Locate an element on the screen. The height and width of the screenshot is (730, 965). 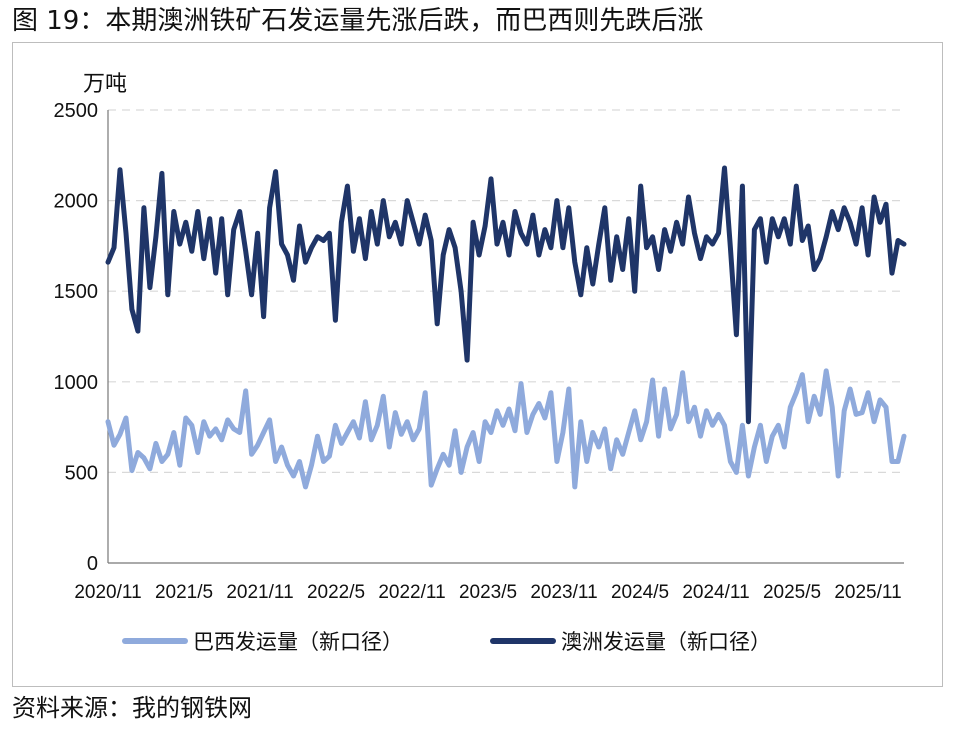
legend: 巴西发运量（新口径） 澳洲发运量（新口径） is located at coordinates (446, 642).